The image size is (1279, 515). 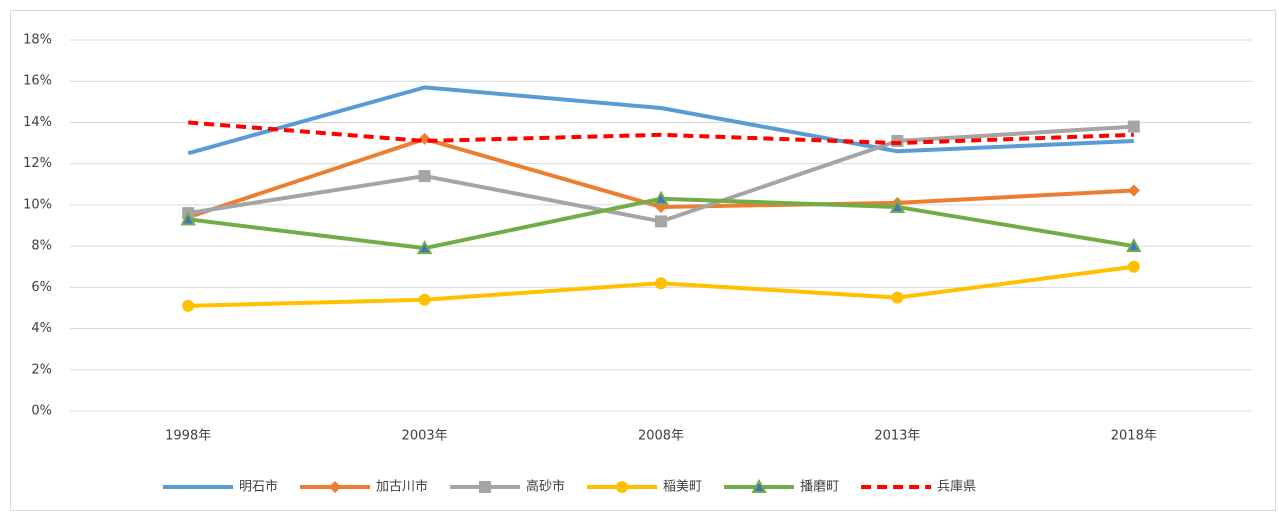 What do you see at coordinates (661, 436) in the screenshot?
I see `x-tick-label: 2008年` at bounding box center [661, 436].